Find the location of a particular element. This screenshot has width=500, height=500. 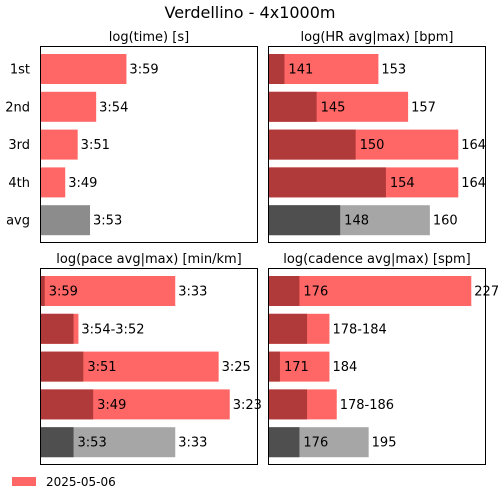

bar-max-label: 227 is located at coordinates (486, 292).